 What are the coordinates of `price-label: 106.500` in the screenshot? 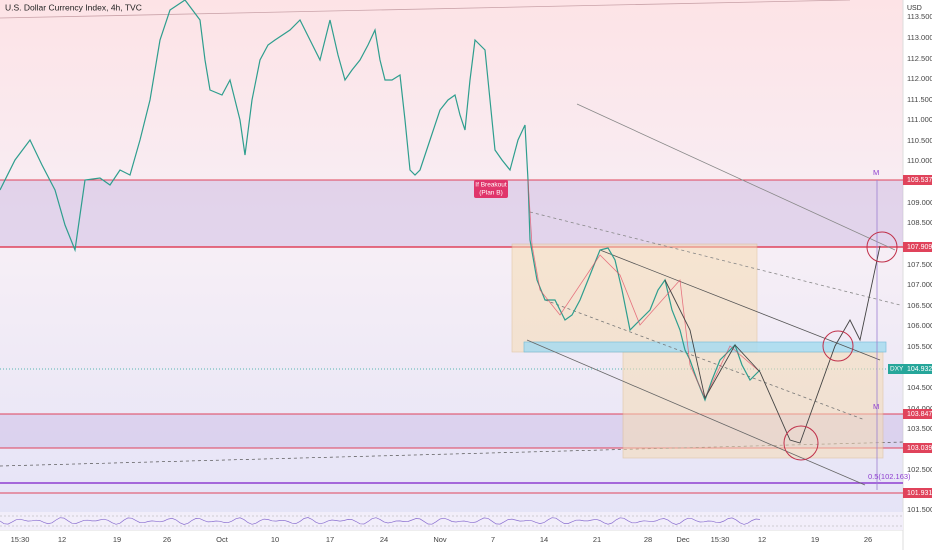 It's located at (919, 305).